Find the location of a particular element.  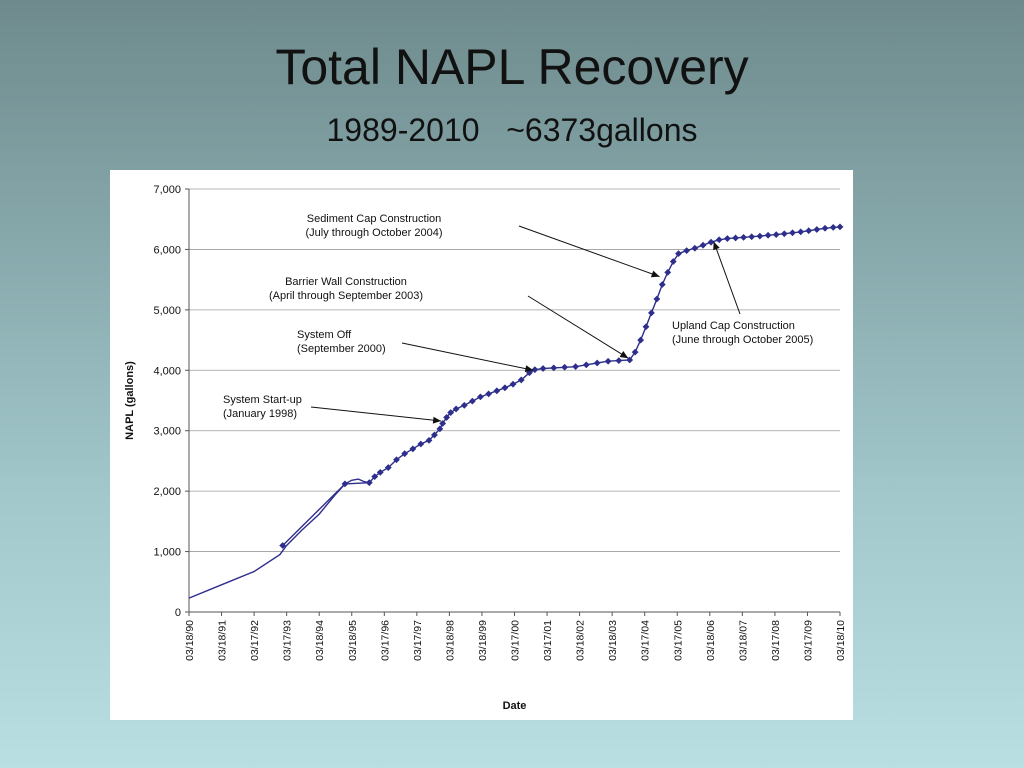

annotation-label: (June through October 2005) is located at coordinates (742, 340).